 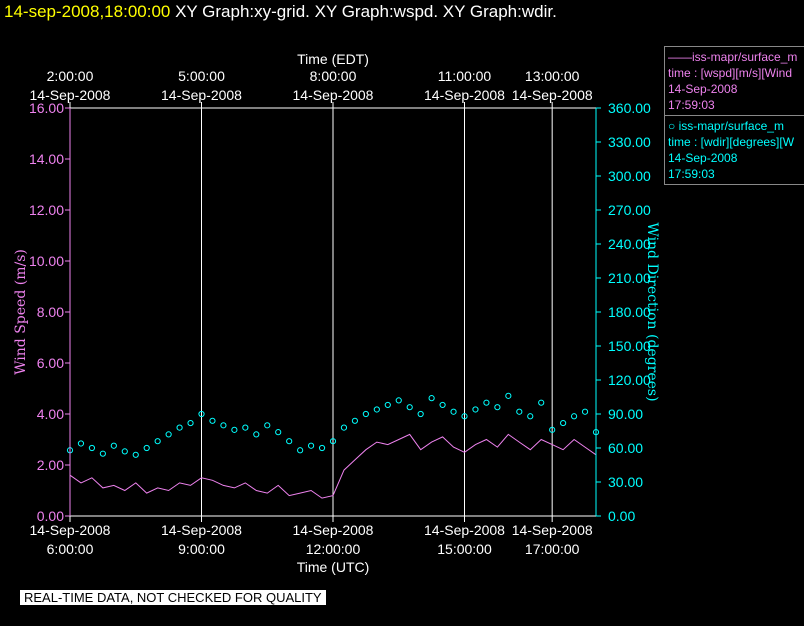 What do you see at coordinates (629, 108) in the screenshot?
I see `right-tick-label: 360.00` at bounding box center [629, 108].